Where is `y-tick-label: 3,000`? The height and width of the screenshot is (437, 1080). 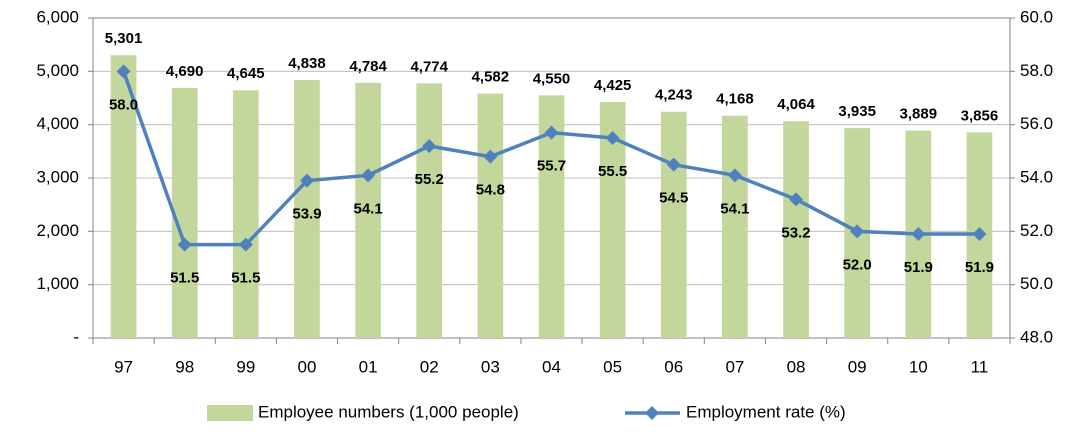 y-tick-label: 3,000 is located at coordinates (57, 176).